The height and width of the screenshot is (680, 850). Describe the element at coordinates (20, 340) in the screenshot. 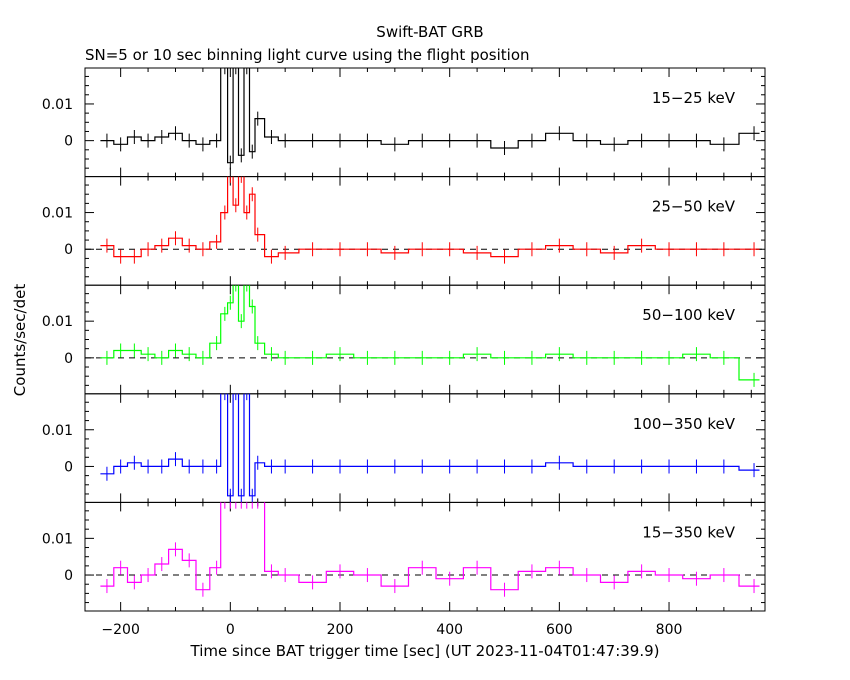

I see `y-axis-label: Counts/sec/det` at that location.